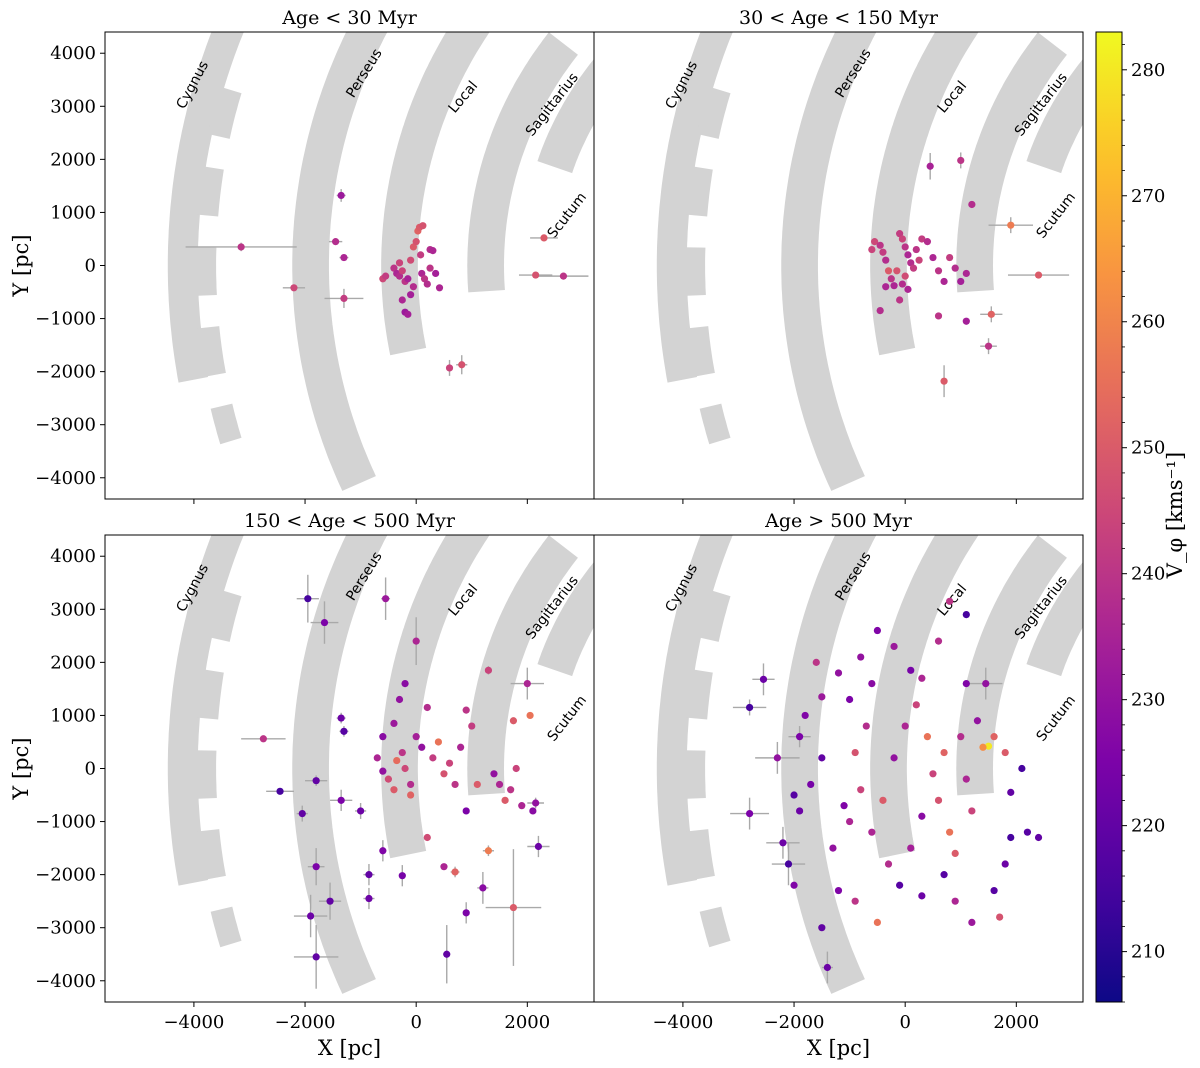  What do you see at coordinates (21, 768) in the screenshot?
I see `y-axis-label: Y [pc]` at bounding box center [21, 768].